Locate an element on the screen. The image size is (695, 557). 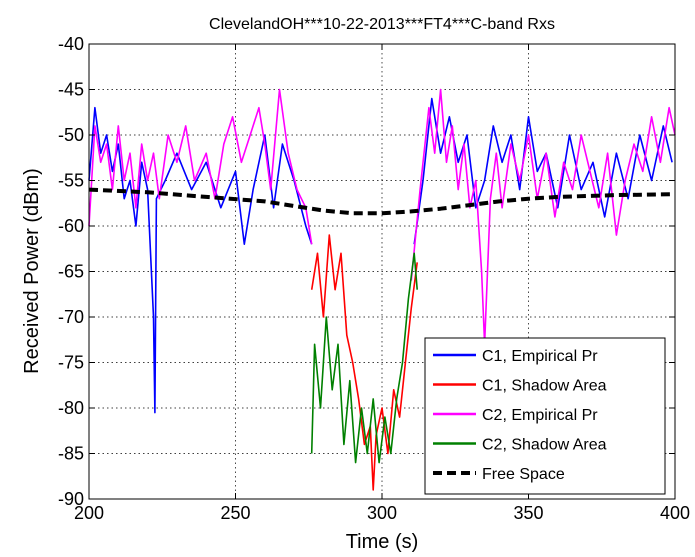
series-line-c2-shadow-area is located at coordinates (364, 358).